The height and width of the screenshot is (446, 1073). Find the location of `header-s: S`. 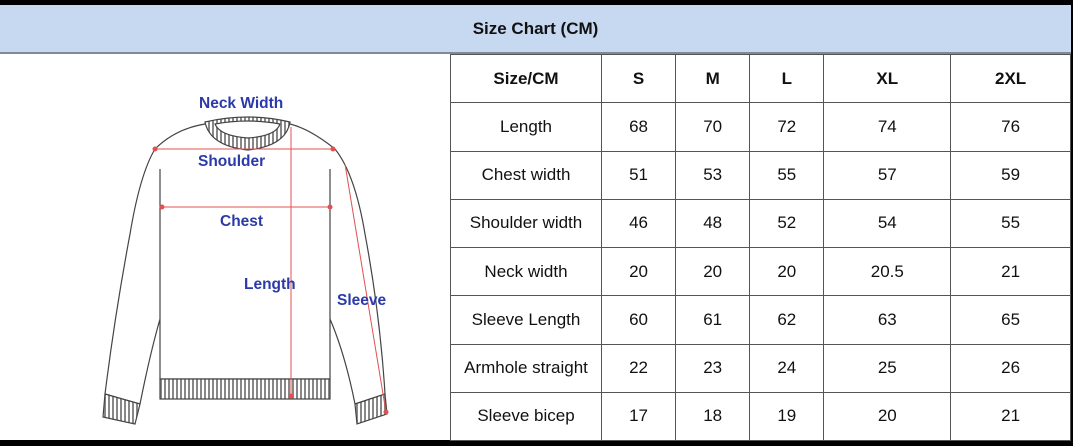

header-s: S is located at coordinates (638, 78).